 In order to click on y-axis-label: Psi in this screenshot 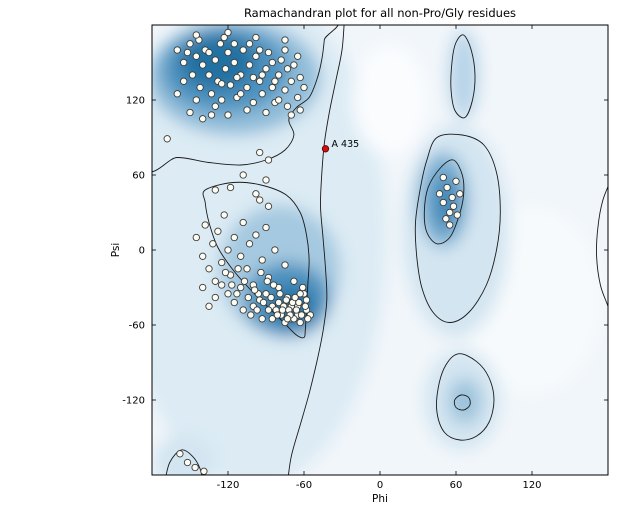, I will do `click(116, 250)`.